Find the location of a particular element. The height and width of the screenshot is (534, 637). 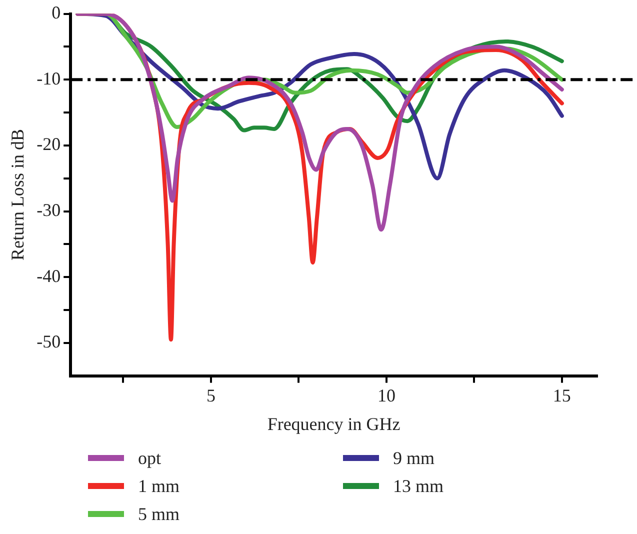

legend-label: 5 mm is located at coordinates (159, 514).